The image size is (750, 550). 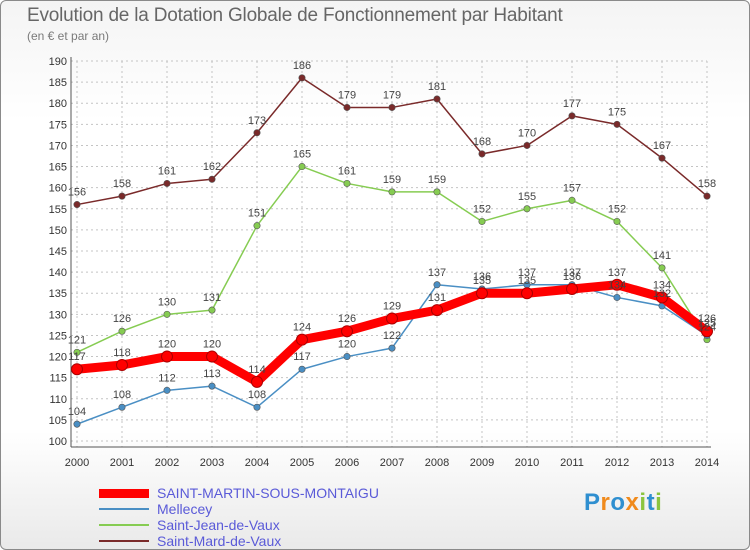 What do you see at coordinates (77, 340) in the screenshot?
I see `data-label: 121` at bounding box center [77, 340].